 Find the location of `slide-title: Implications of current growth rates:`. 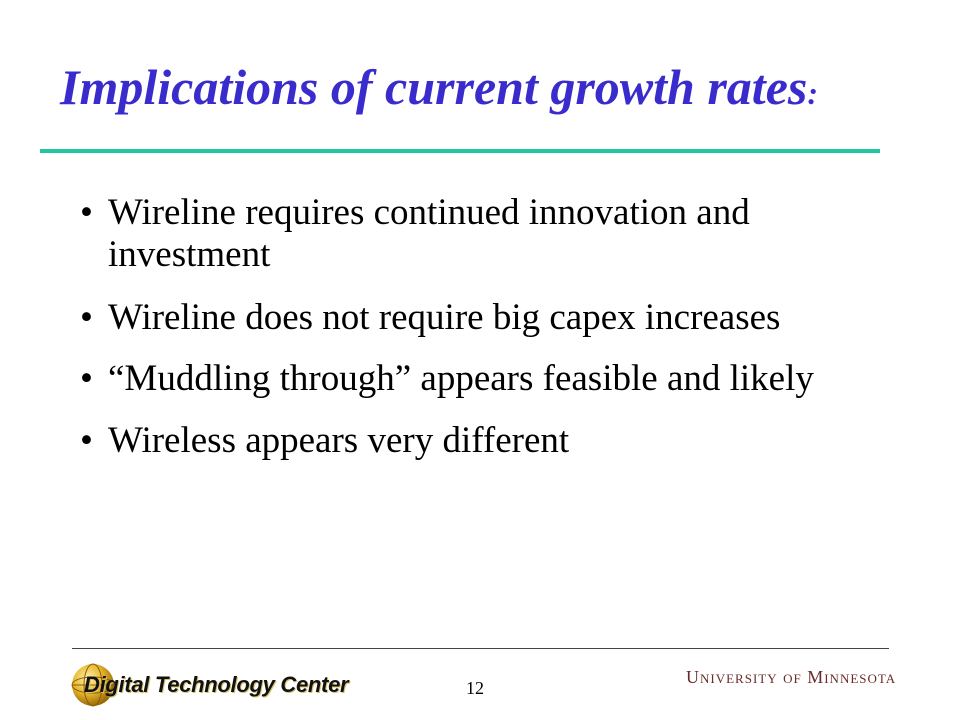

slide-title: Implications of current growth rates: is located at coordinates (439, 87).